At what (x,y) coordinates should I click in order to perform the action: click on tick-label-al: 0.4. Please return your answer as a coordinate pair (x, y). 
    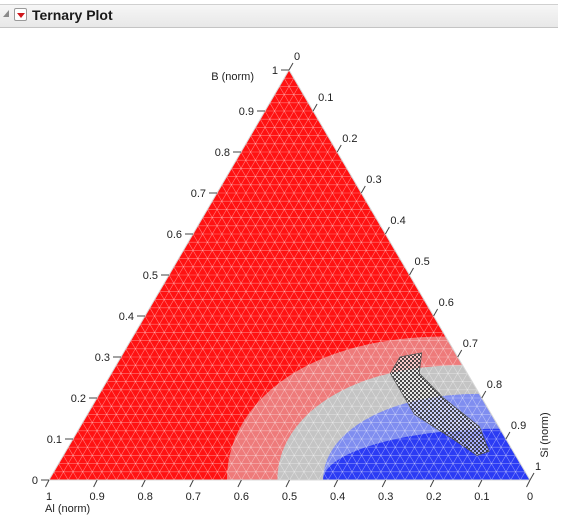
    Looking at the image, I should click on (337, 497).